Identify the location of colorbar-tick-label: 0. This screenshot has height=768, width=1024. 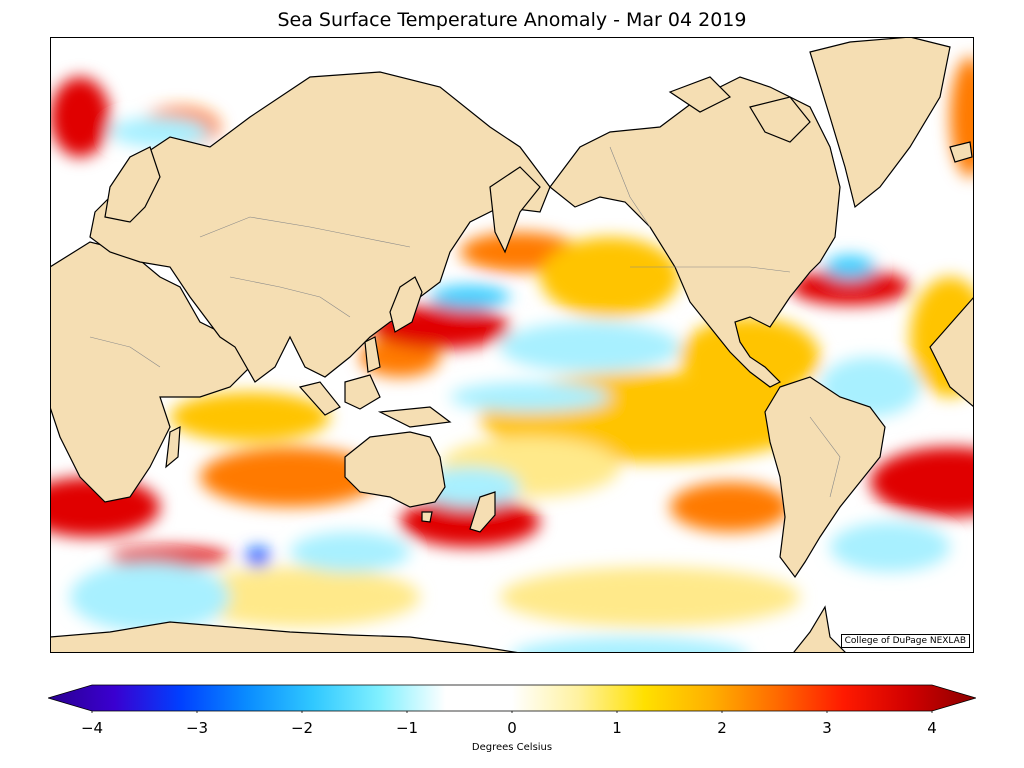
(512, 728).